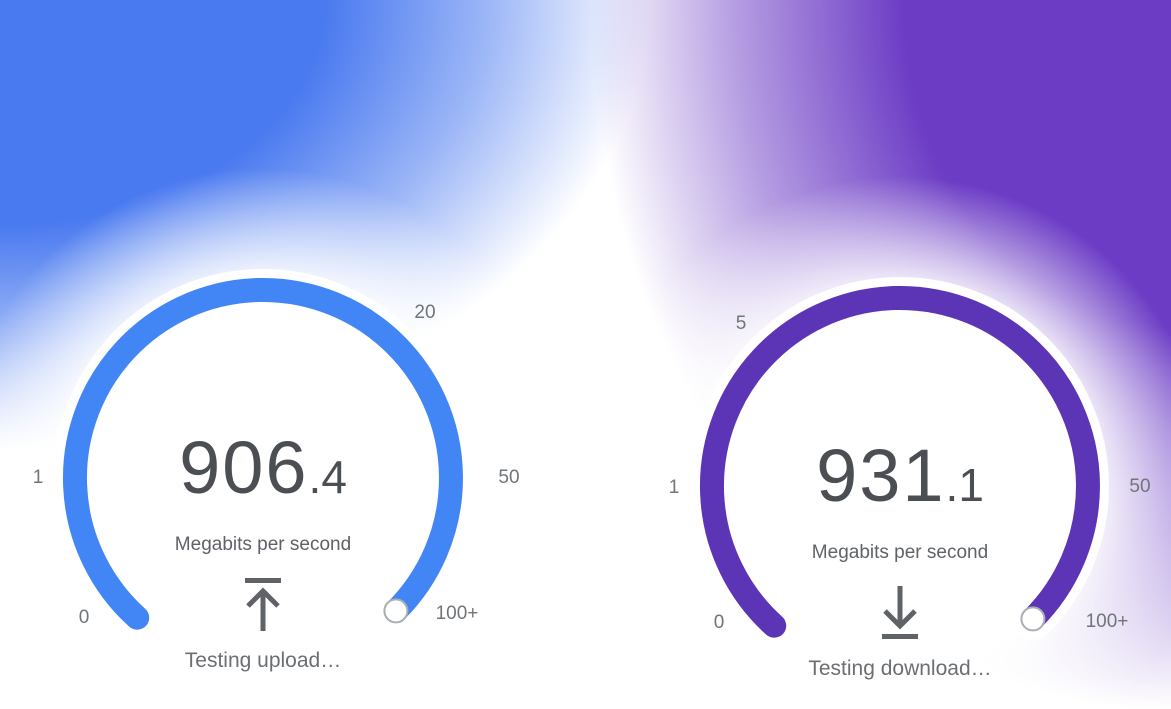  What do you see at coordinates (425, 312) in the screenshot?
I see `gauge-tick-label: 20` at bounding box center [425, 312].